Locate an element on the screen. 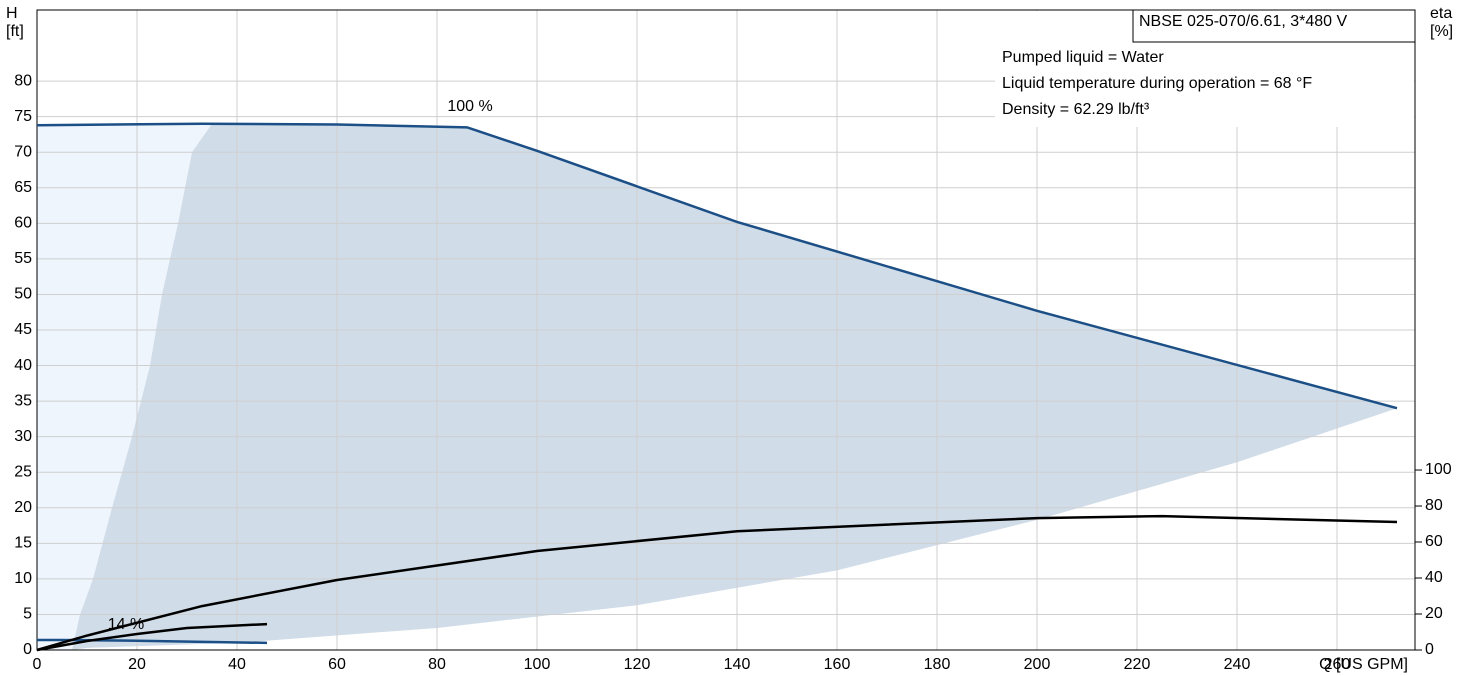  y-tick-label: 70 is located at coordinates (23, 151).